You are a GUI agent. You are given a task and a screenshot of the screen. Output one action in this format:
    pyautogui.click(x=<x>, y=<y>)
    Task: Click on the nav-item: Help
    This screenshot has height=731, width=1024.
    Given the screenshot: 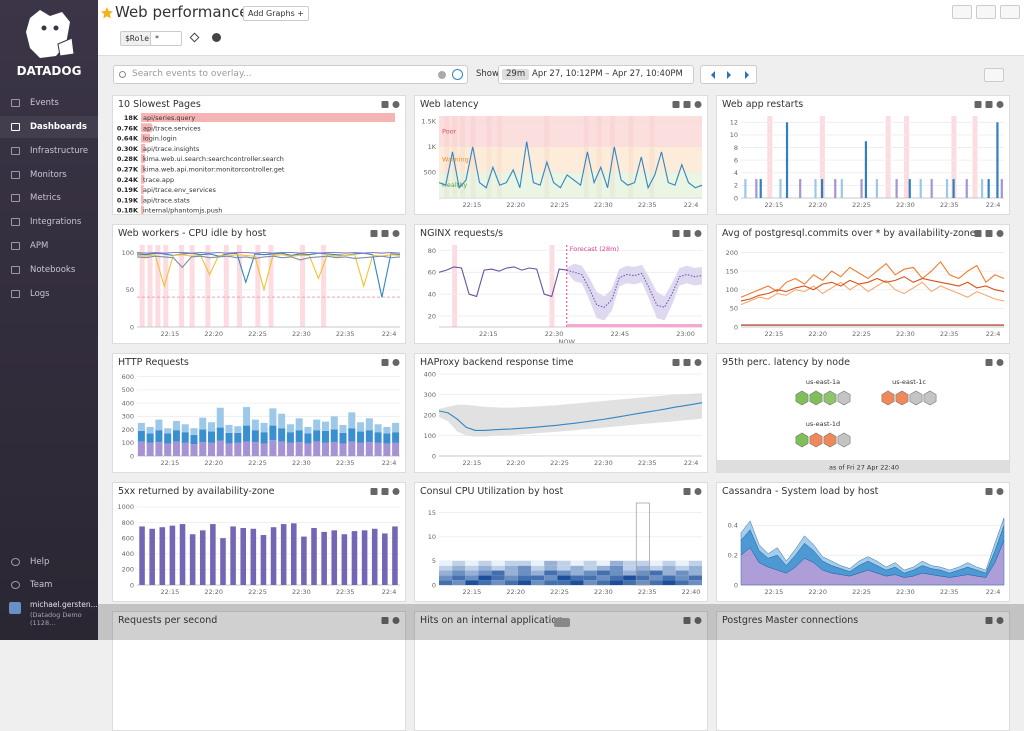 What is the action you would take?
    pyautogui.click(x=49, y=562)
    